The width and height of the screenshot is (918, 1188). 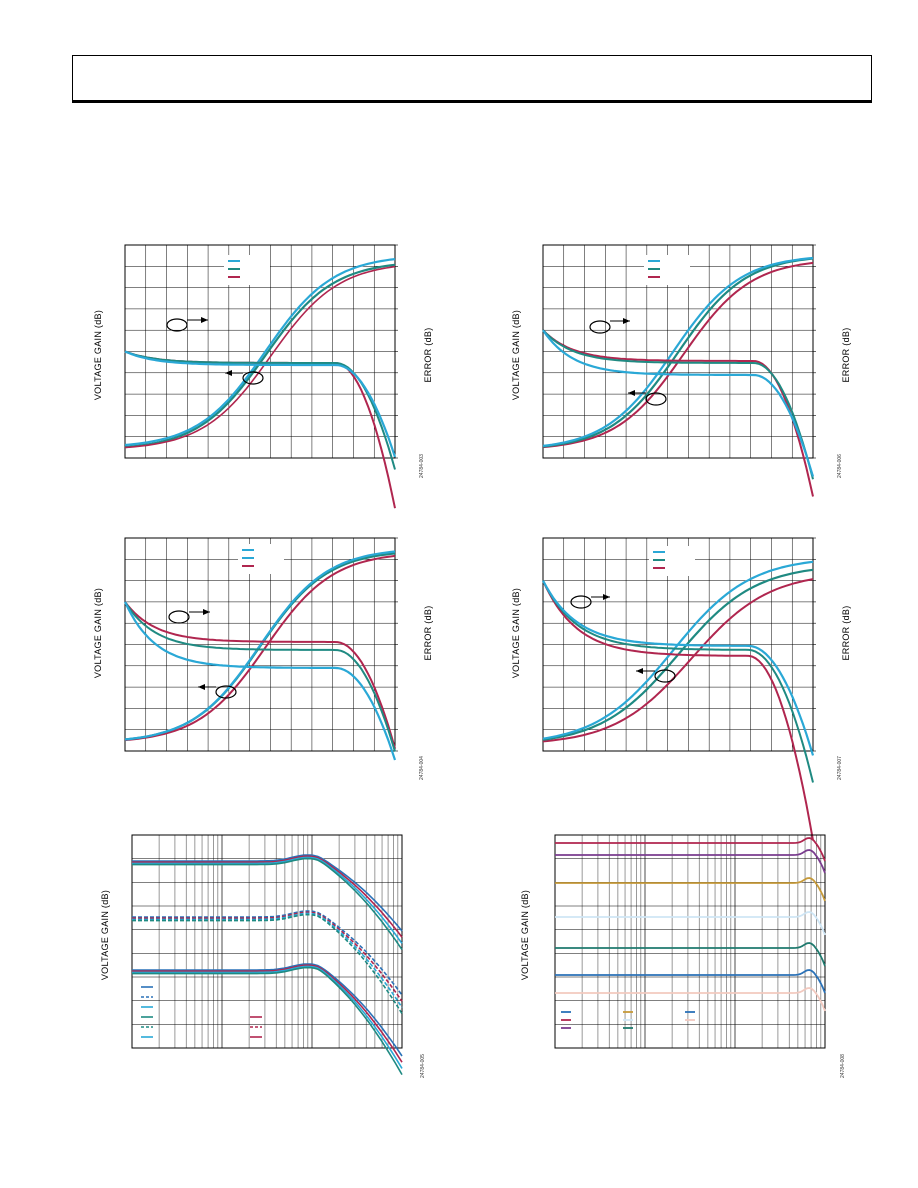 What do you see at coordinates (422, 768) in the screenshot?
I see `figure-id: 24784-004` at bounding box center [422, 768].